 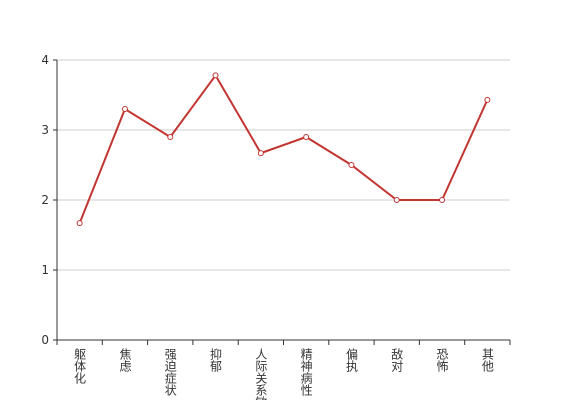 What do you see at coordinates (45, 200) in the screenshot?
I see `y-tick-label: 2` at bounding box center [45, 200].